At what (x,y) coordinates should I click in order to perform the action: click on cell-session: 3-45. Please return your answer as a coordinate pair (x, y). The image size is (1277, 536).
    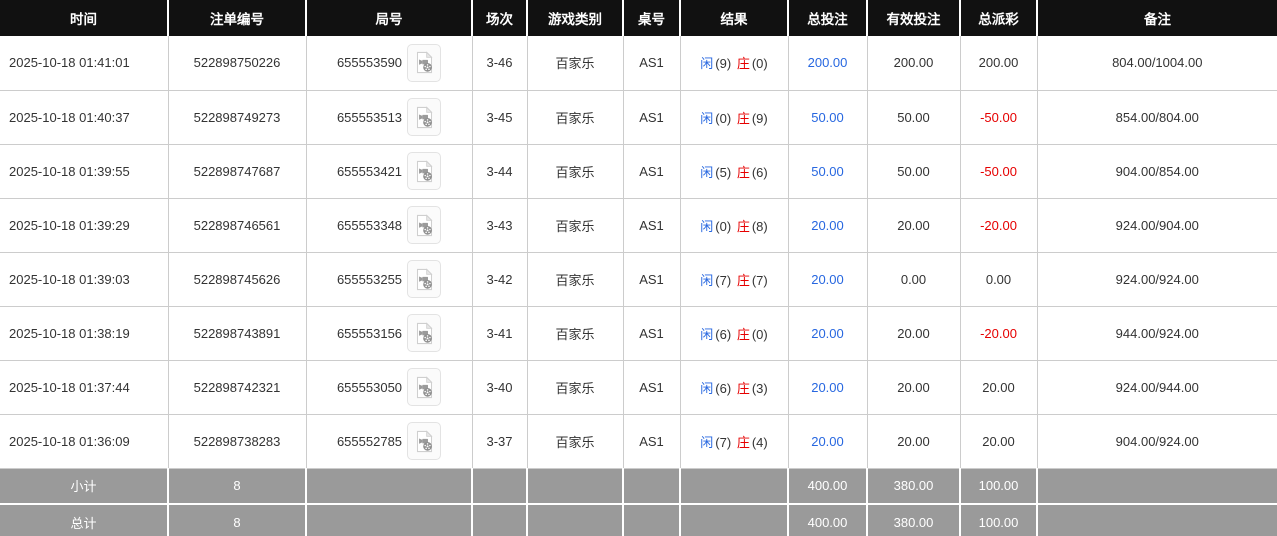
    Looking at the image, I should click on (500, 117).